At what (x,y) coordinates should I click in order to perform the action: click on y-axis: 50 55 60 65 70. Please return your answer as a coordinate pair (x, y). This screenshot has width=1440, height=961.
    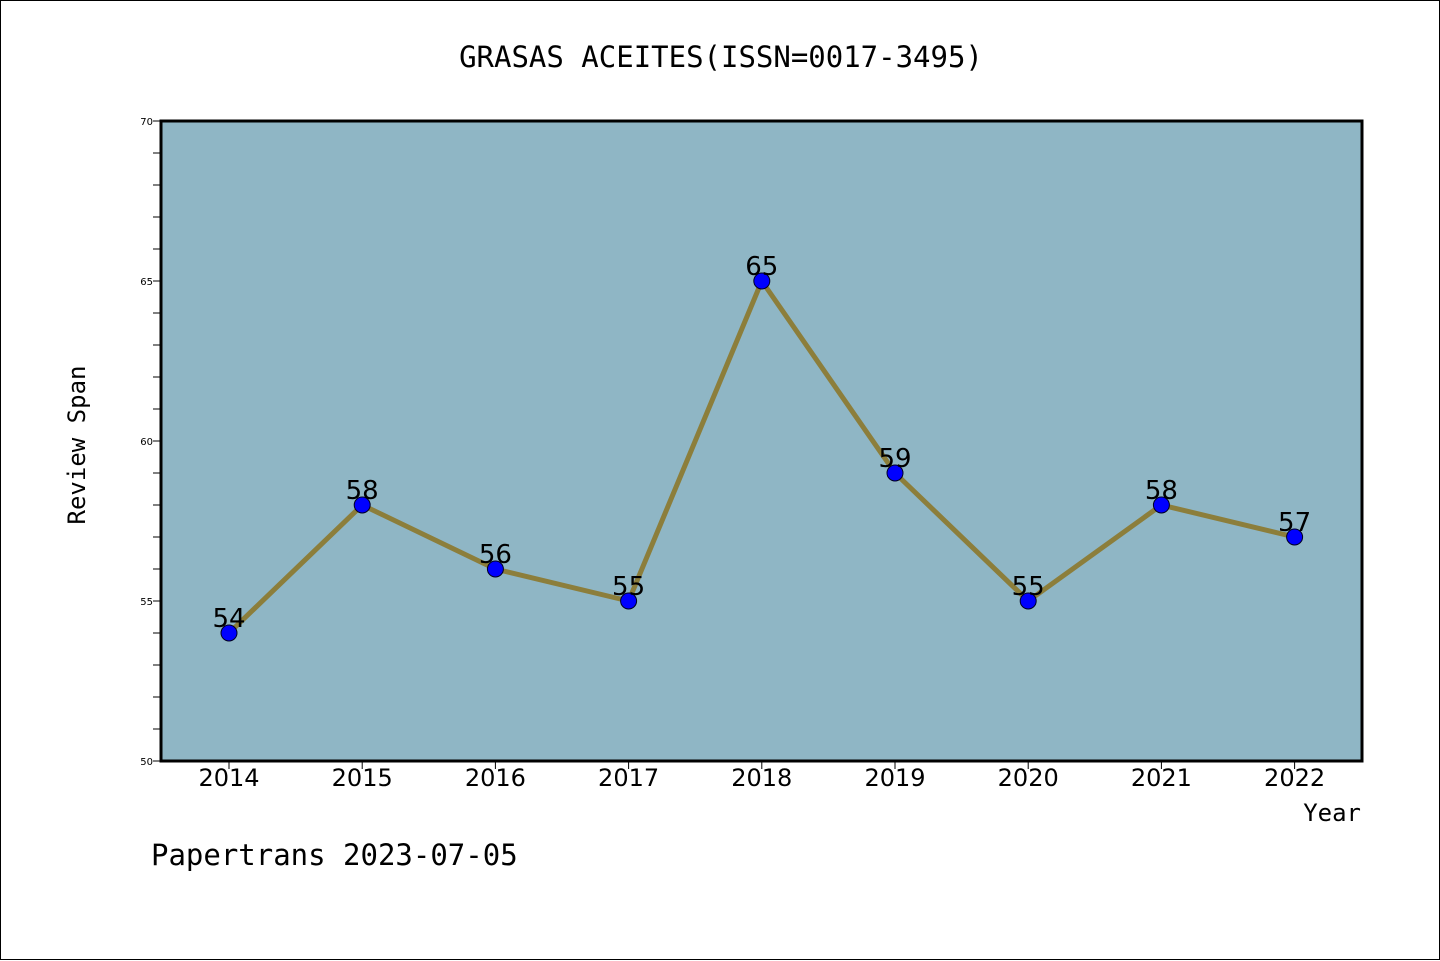
    Looking at the image, I should click on (150, 442).